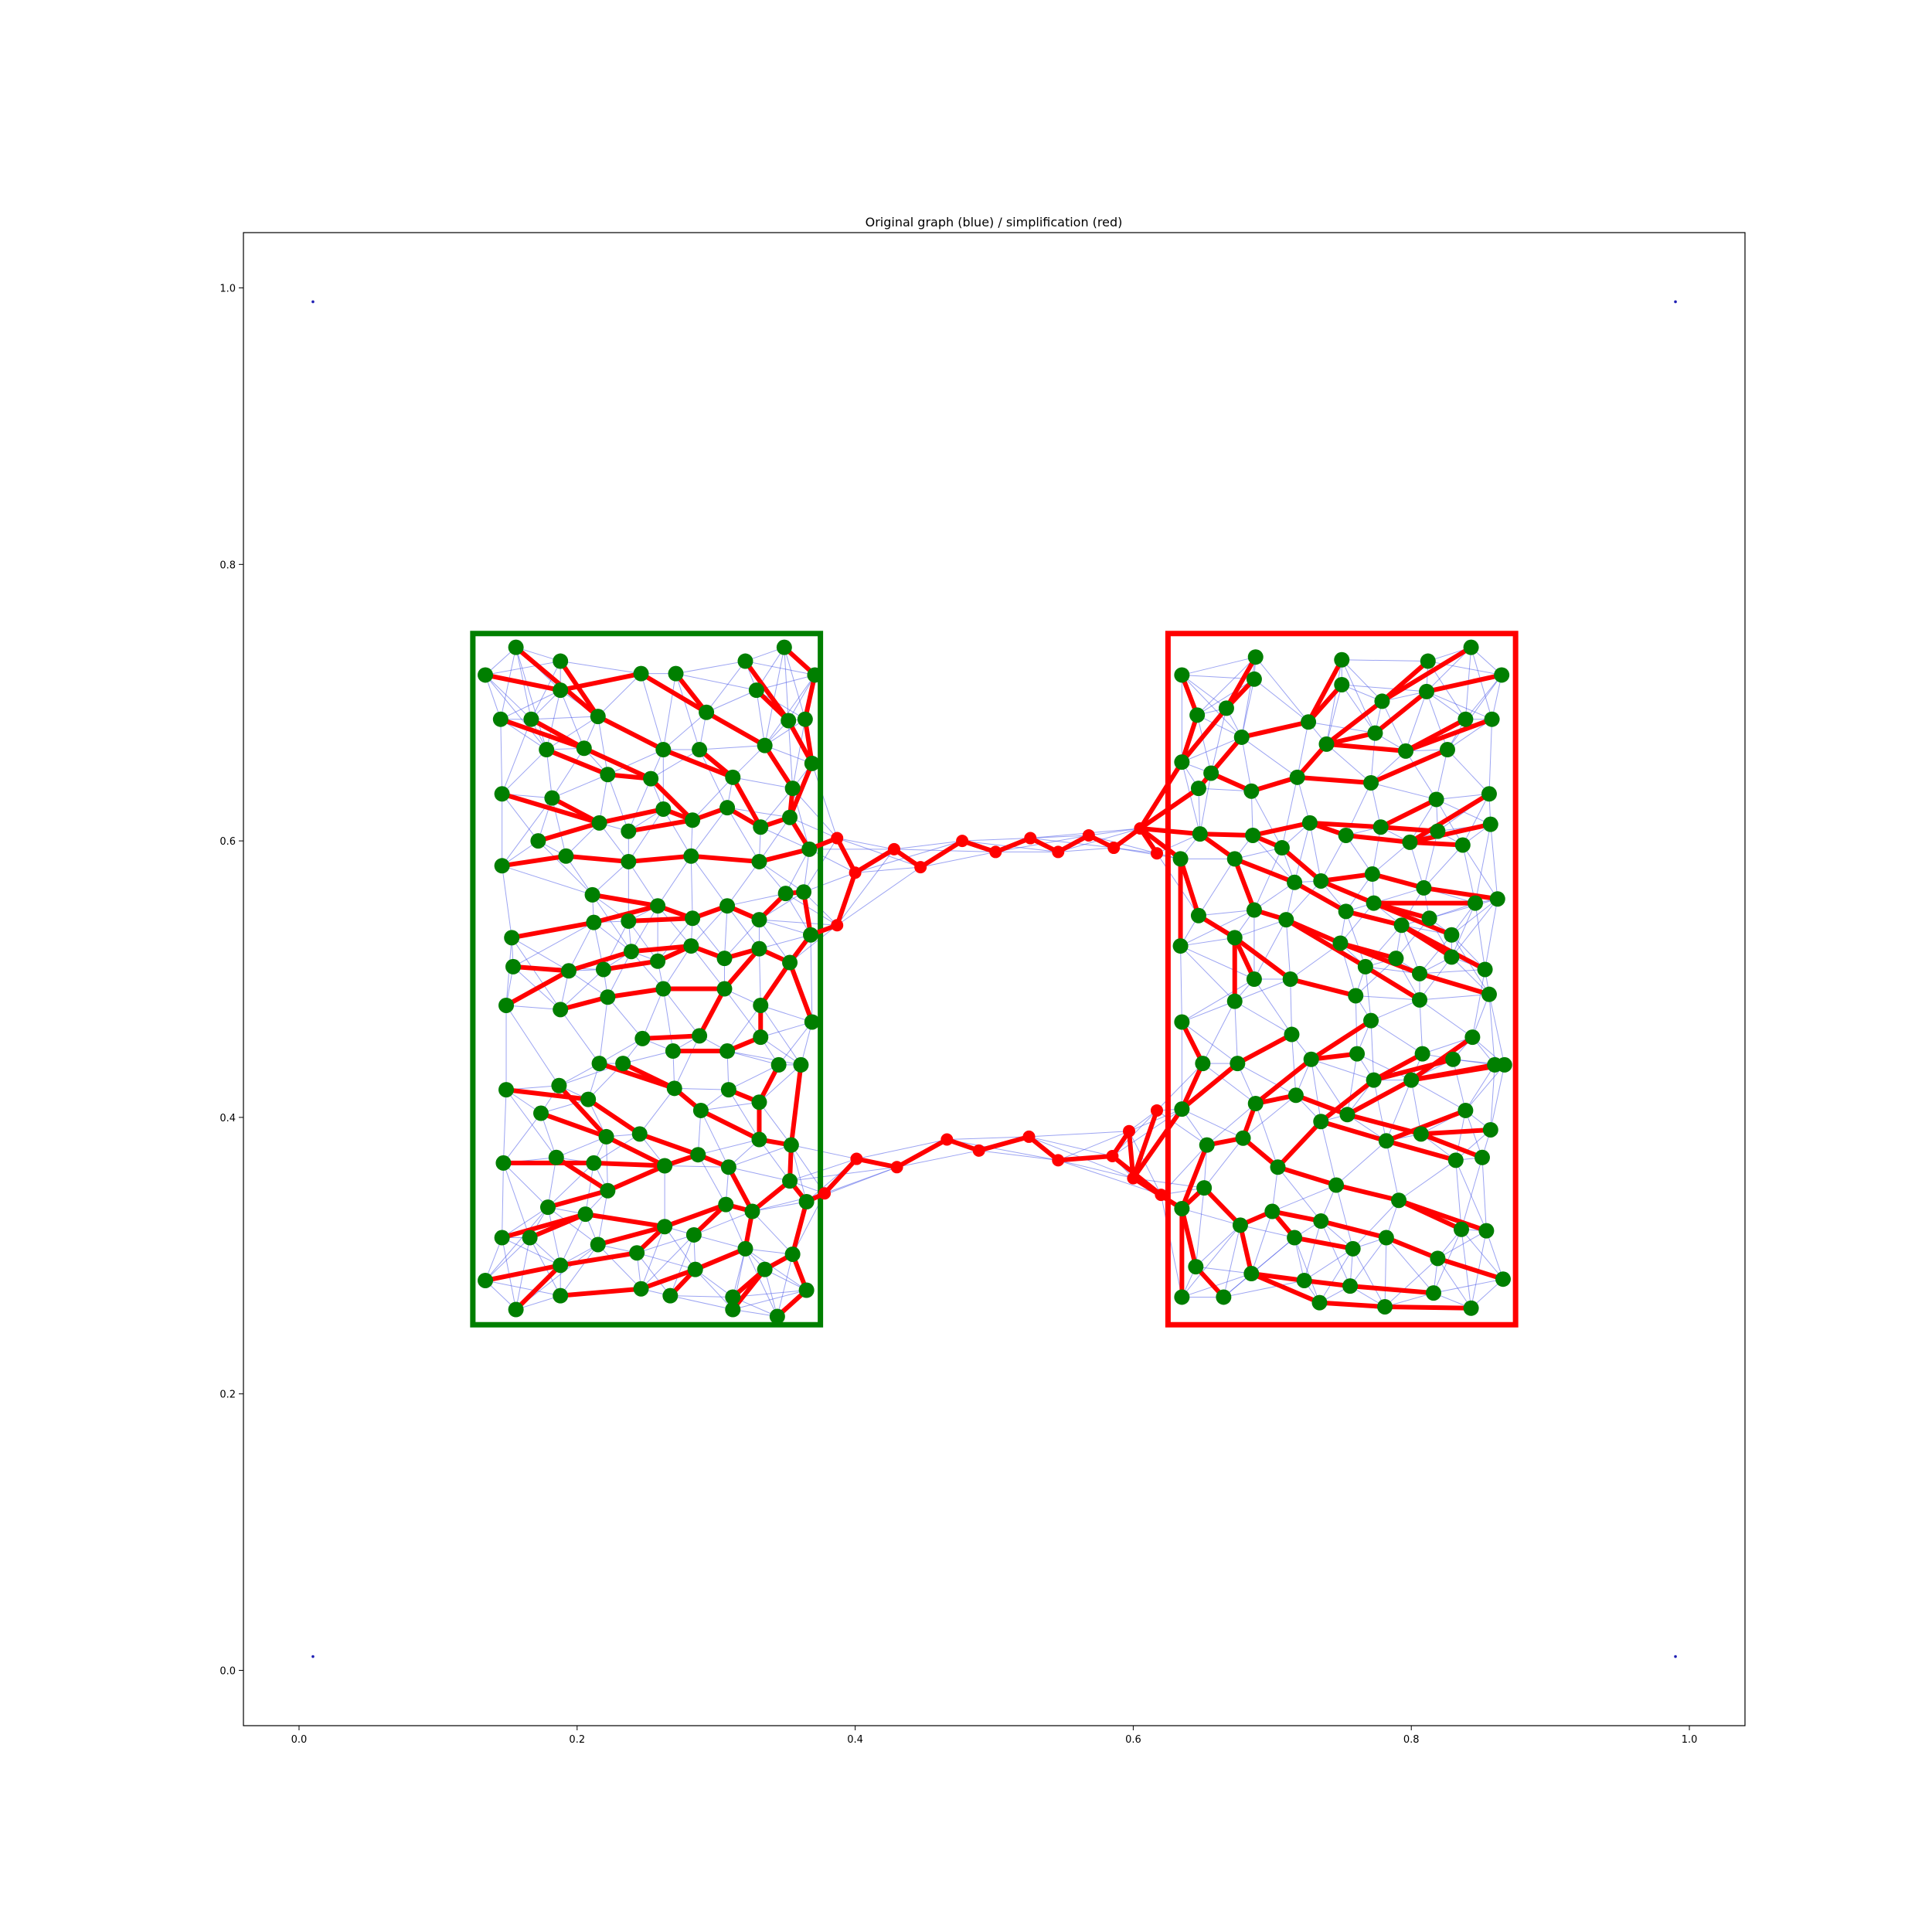 This screenshot has width=1932, height=1932. Describe the element at coordinates (313, 302) in the screenshot. I see `corner-point` at that location.